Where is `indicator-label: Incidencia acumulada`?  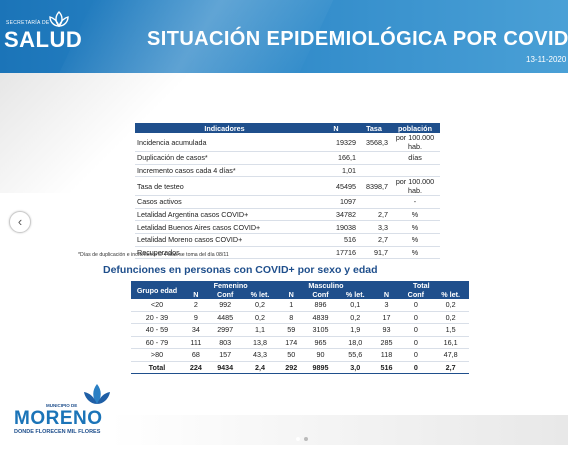
indicator-label: Incidencia acumulada is located at coordinates (224, 142).